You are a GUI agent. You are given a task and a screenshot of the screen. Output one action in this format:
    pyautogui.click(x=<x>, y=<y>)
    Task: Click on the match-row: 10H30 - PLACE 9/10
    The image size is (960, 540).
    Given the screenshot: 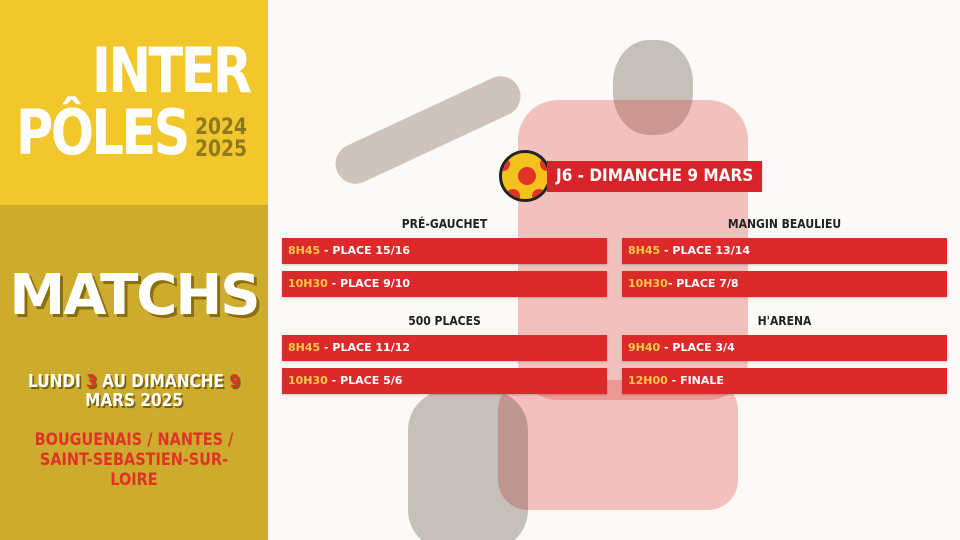 What is the action you would take?
    pyautogui.click(x=444, y=284)
    